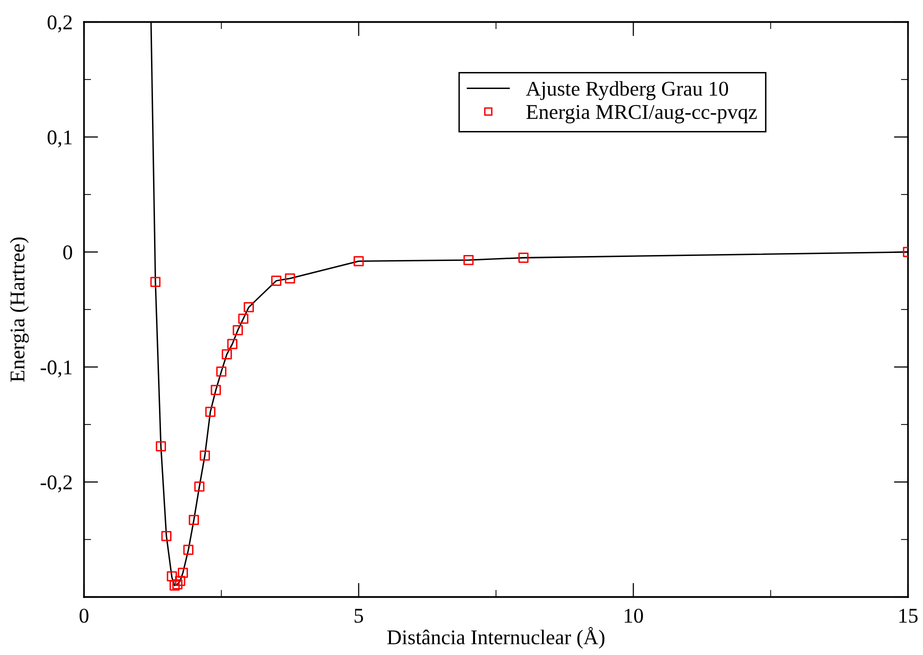  I want to click on y-tick-label: -0,2, so click(56, 483).